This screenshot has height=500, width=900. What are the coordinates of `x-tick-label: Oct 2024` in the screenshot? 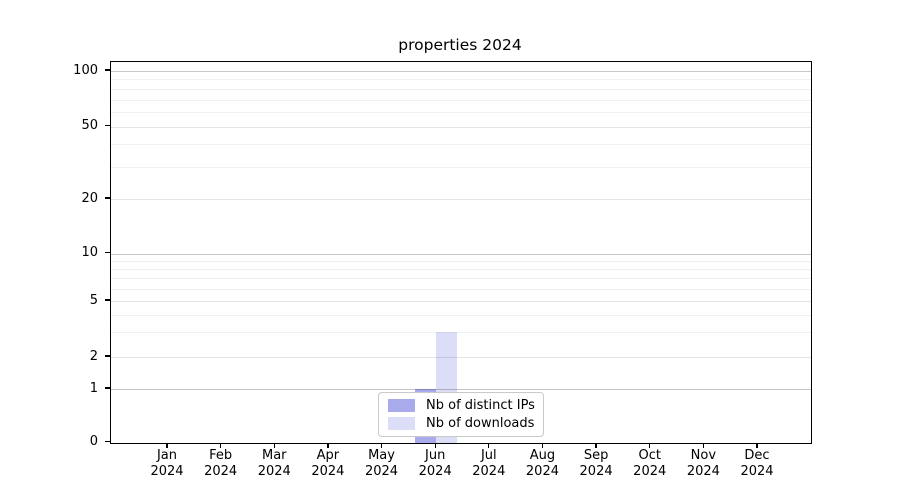 It's located at (650, 463).